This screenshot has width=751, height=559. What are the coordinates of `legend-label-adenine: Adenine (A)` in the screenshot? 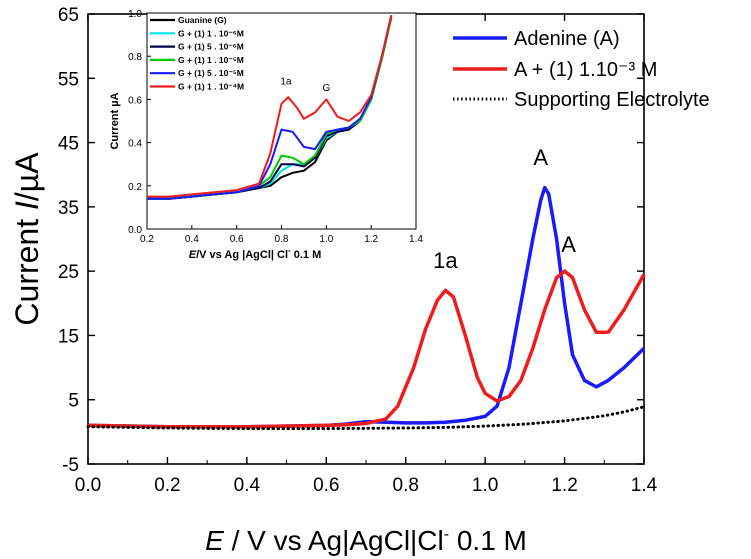 It's located at (567, 39).